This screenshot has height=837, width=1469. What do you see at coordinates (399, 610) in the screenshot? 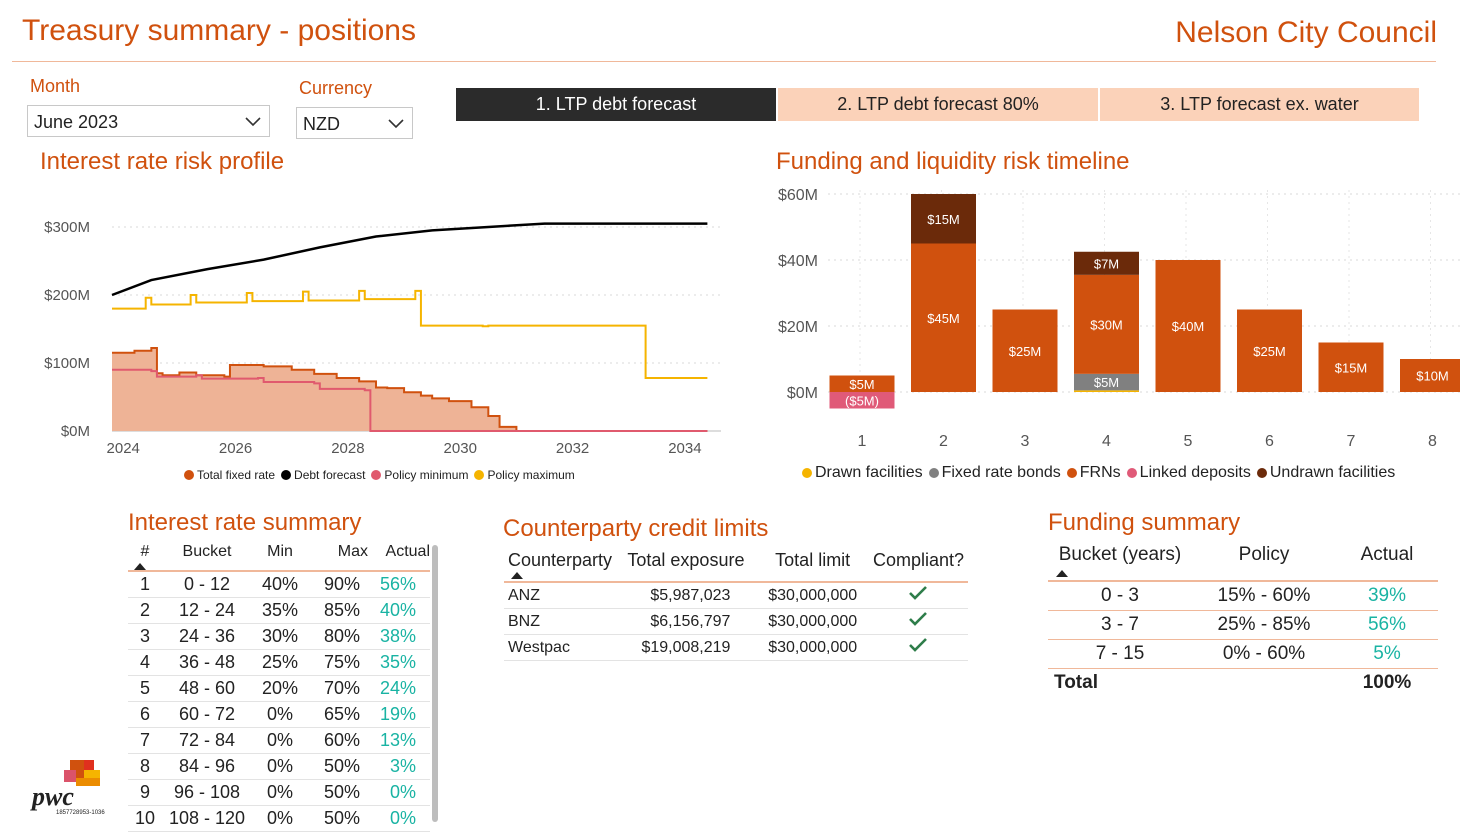
I see `actual-cell: 40%` at bounding box center [399, 610].